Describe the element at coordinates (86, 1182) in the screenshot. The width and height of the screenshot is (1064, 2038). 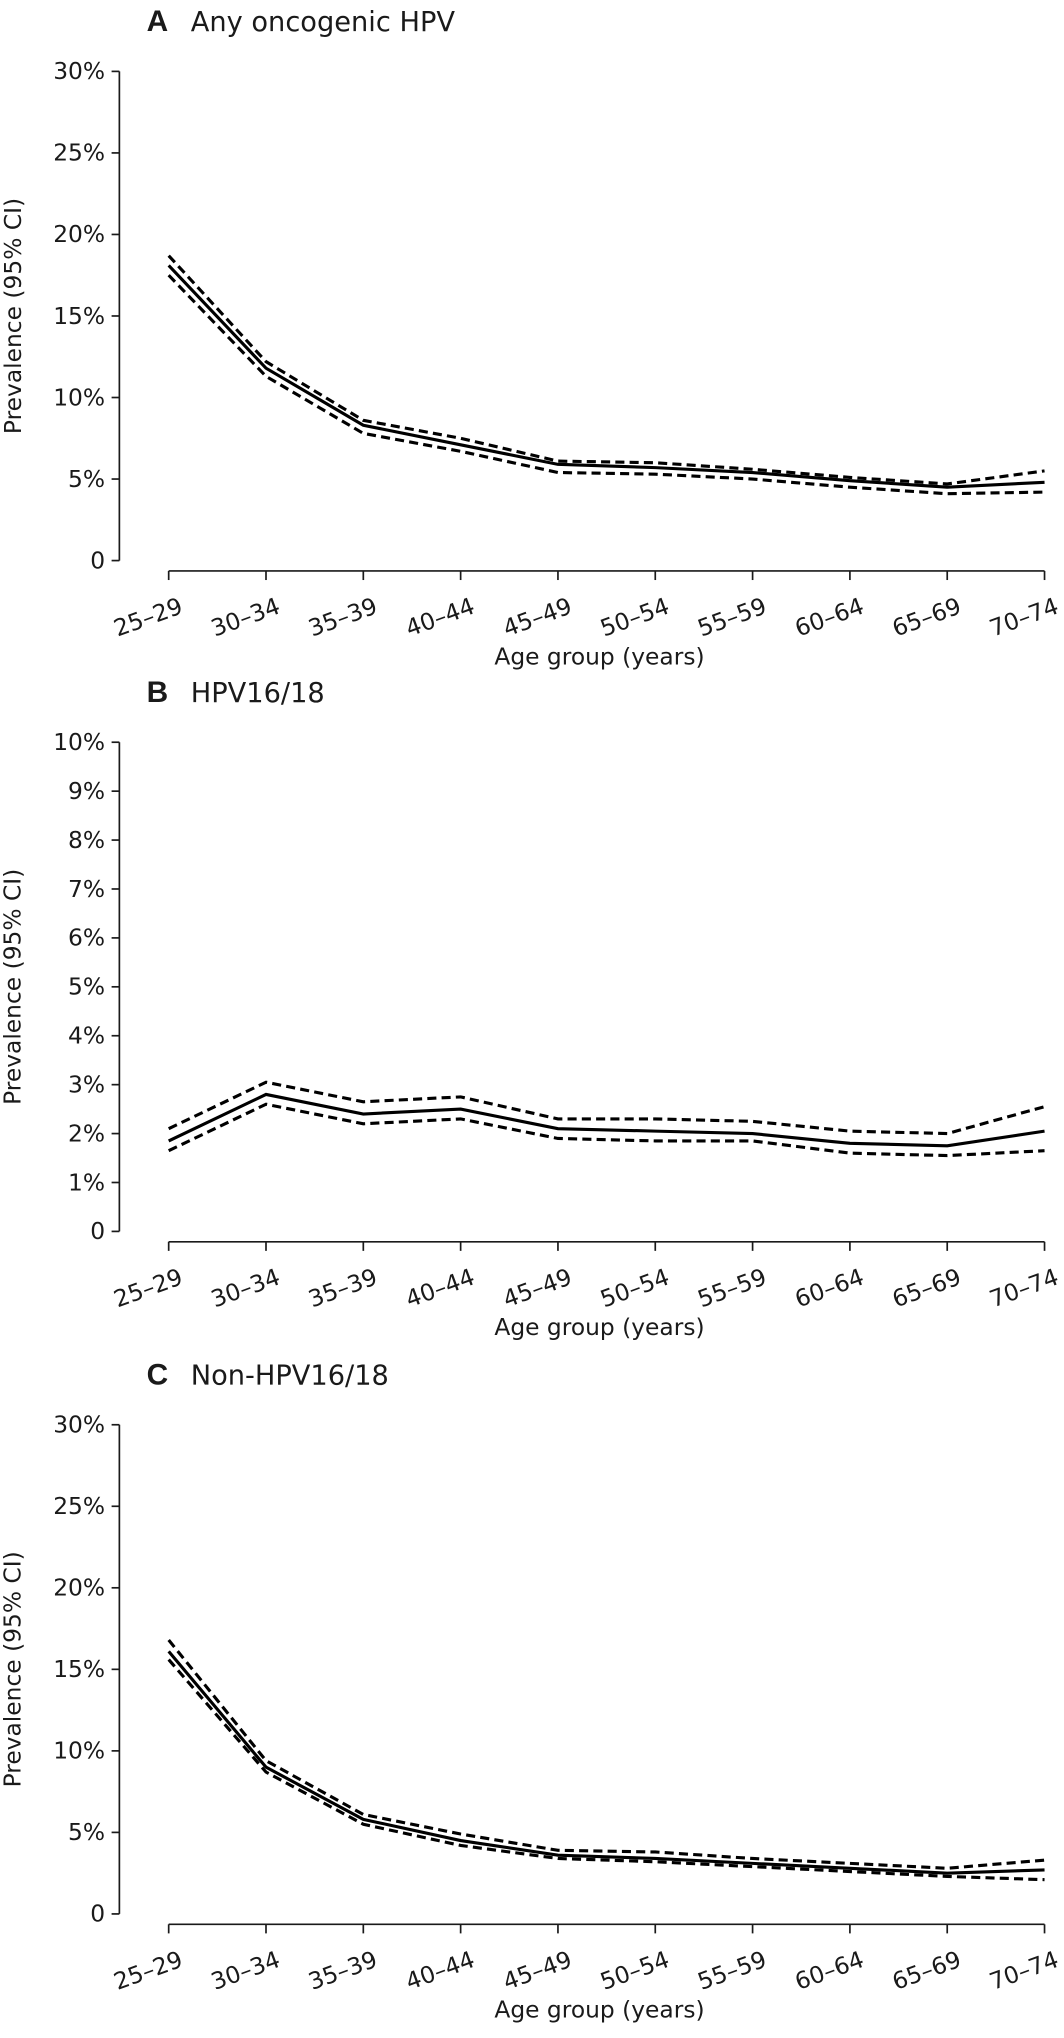
I see `y-tick-label: 1%` at that location.